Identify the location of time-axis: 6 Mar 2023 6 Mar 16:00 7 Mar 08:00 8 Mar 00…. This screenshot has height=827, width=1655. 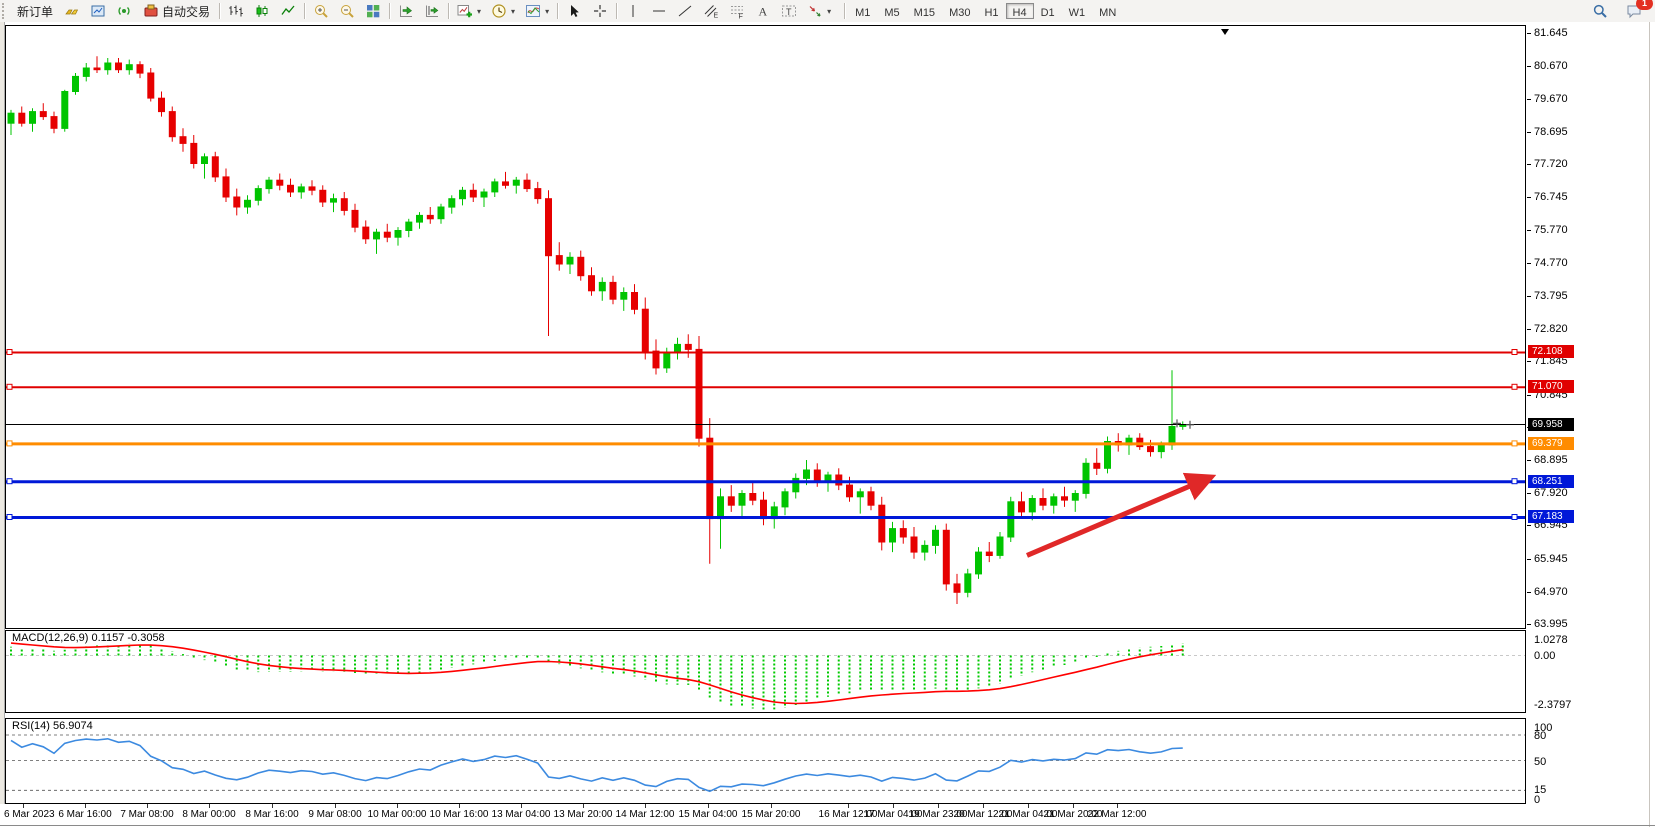
(827, 815).